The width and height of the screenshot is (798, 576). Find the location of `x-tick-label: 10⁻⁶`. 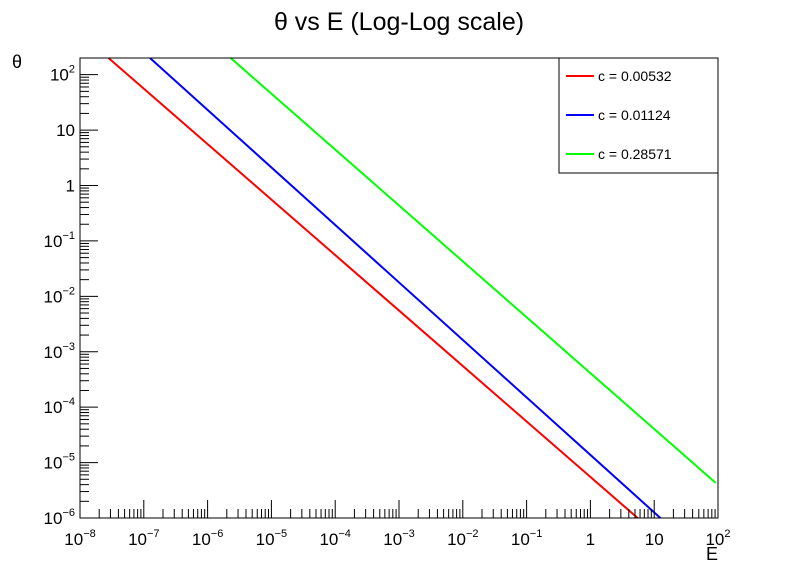

x-tick-label: 10⁻⁶ is located at coordinates (207, 538).